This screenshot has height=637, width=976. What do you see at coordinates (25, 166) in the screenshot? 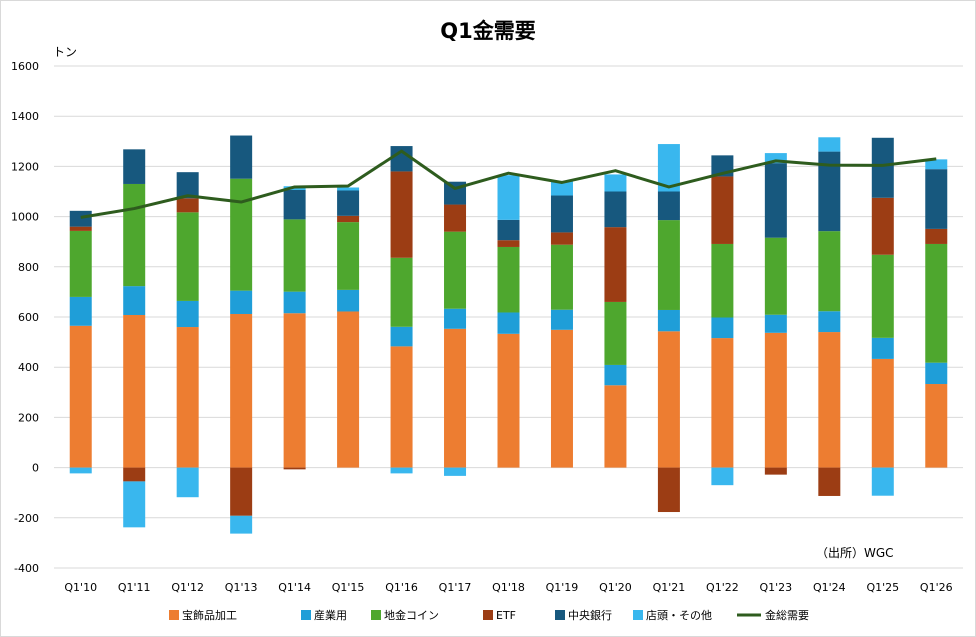
I see `y-tick-label: 1200` at bounding box center [25, 166].